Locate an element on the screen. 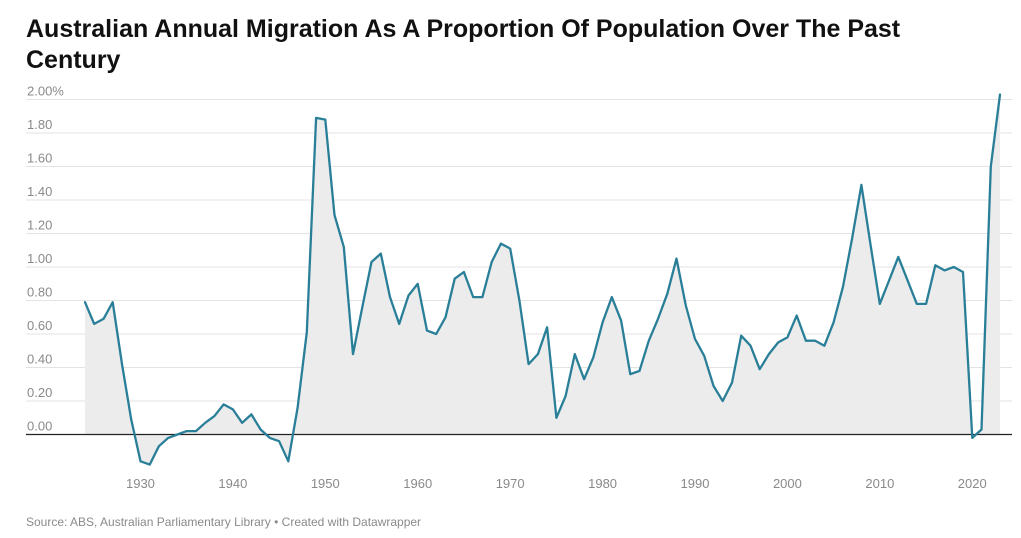  x-tick-label: 2000 is located at coordinates (787, 483).